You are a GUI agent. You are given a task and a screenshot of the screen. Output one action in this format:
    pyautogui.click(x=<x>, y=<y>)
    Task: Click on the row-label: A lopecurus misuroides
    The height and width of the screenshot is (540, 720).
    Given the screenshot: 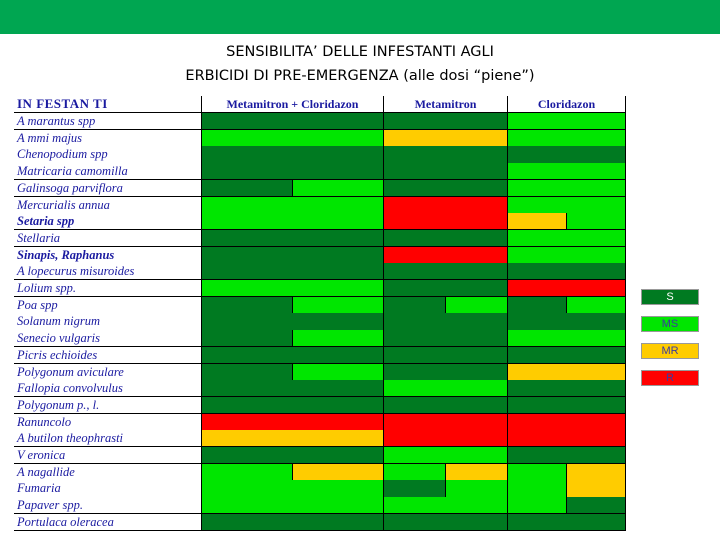 What is the action you would take?
    pyautogui.click(x=108, y=272)
    